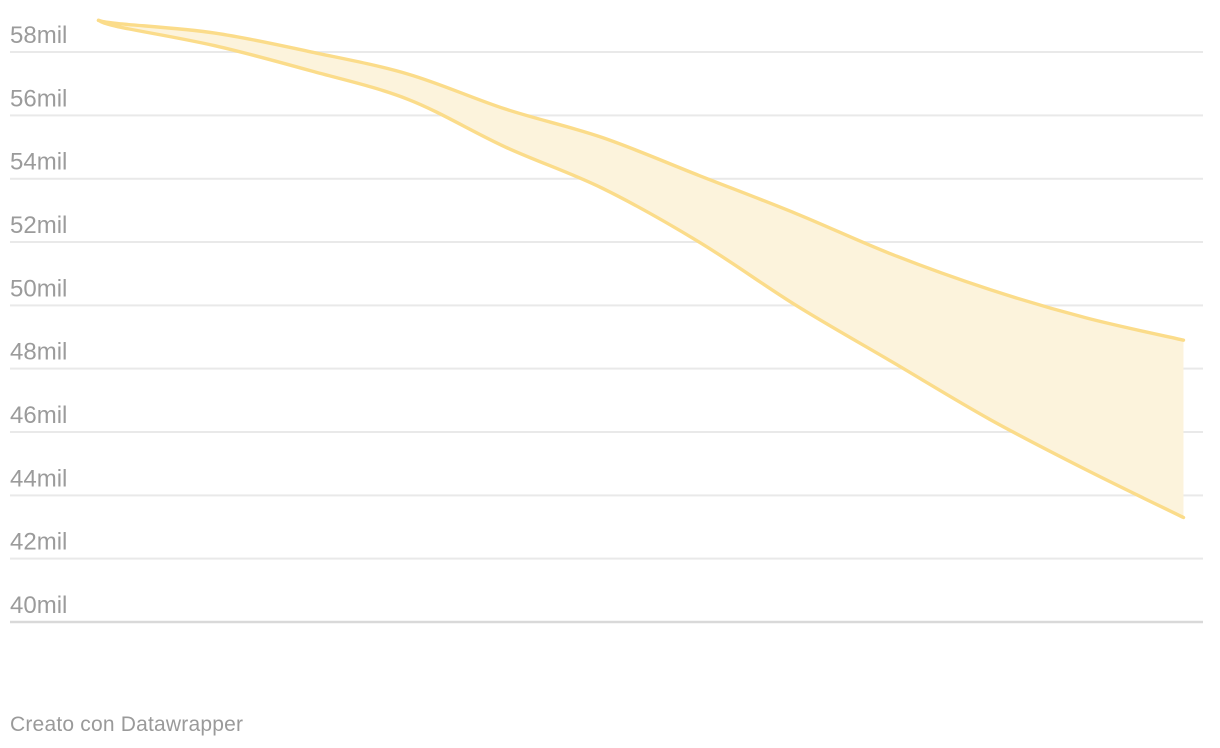 The width and height of the screenshot is (1220, 748). Describe the element at coordinates (127, 724) in the screenshot. I see `datawrapper-credit-link: Creato con Datawrapper` at that location.